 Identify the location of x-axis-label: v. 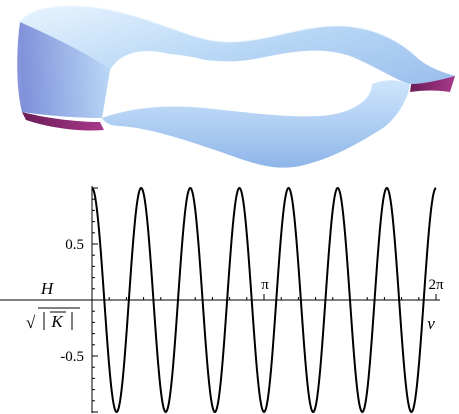
(431, 323).